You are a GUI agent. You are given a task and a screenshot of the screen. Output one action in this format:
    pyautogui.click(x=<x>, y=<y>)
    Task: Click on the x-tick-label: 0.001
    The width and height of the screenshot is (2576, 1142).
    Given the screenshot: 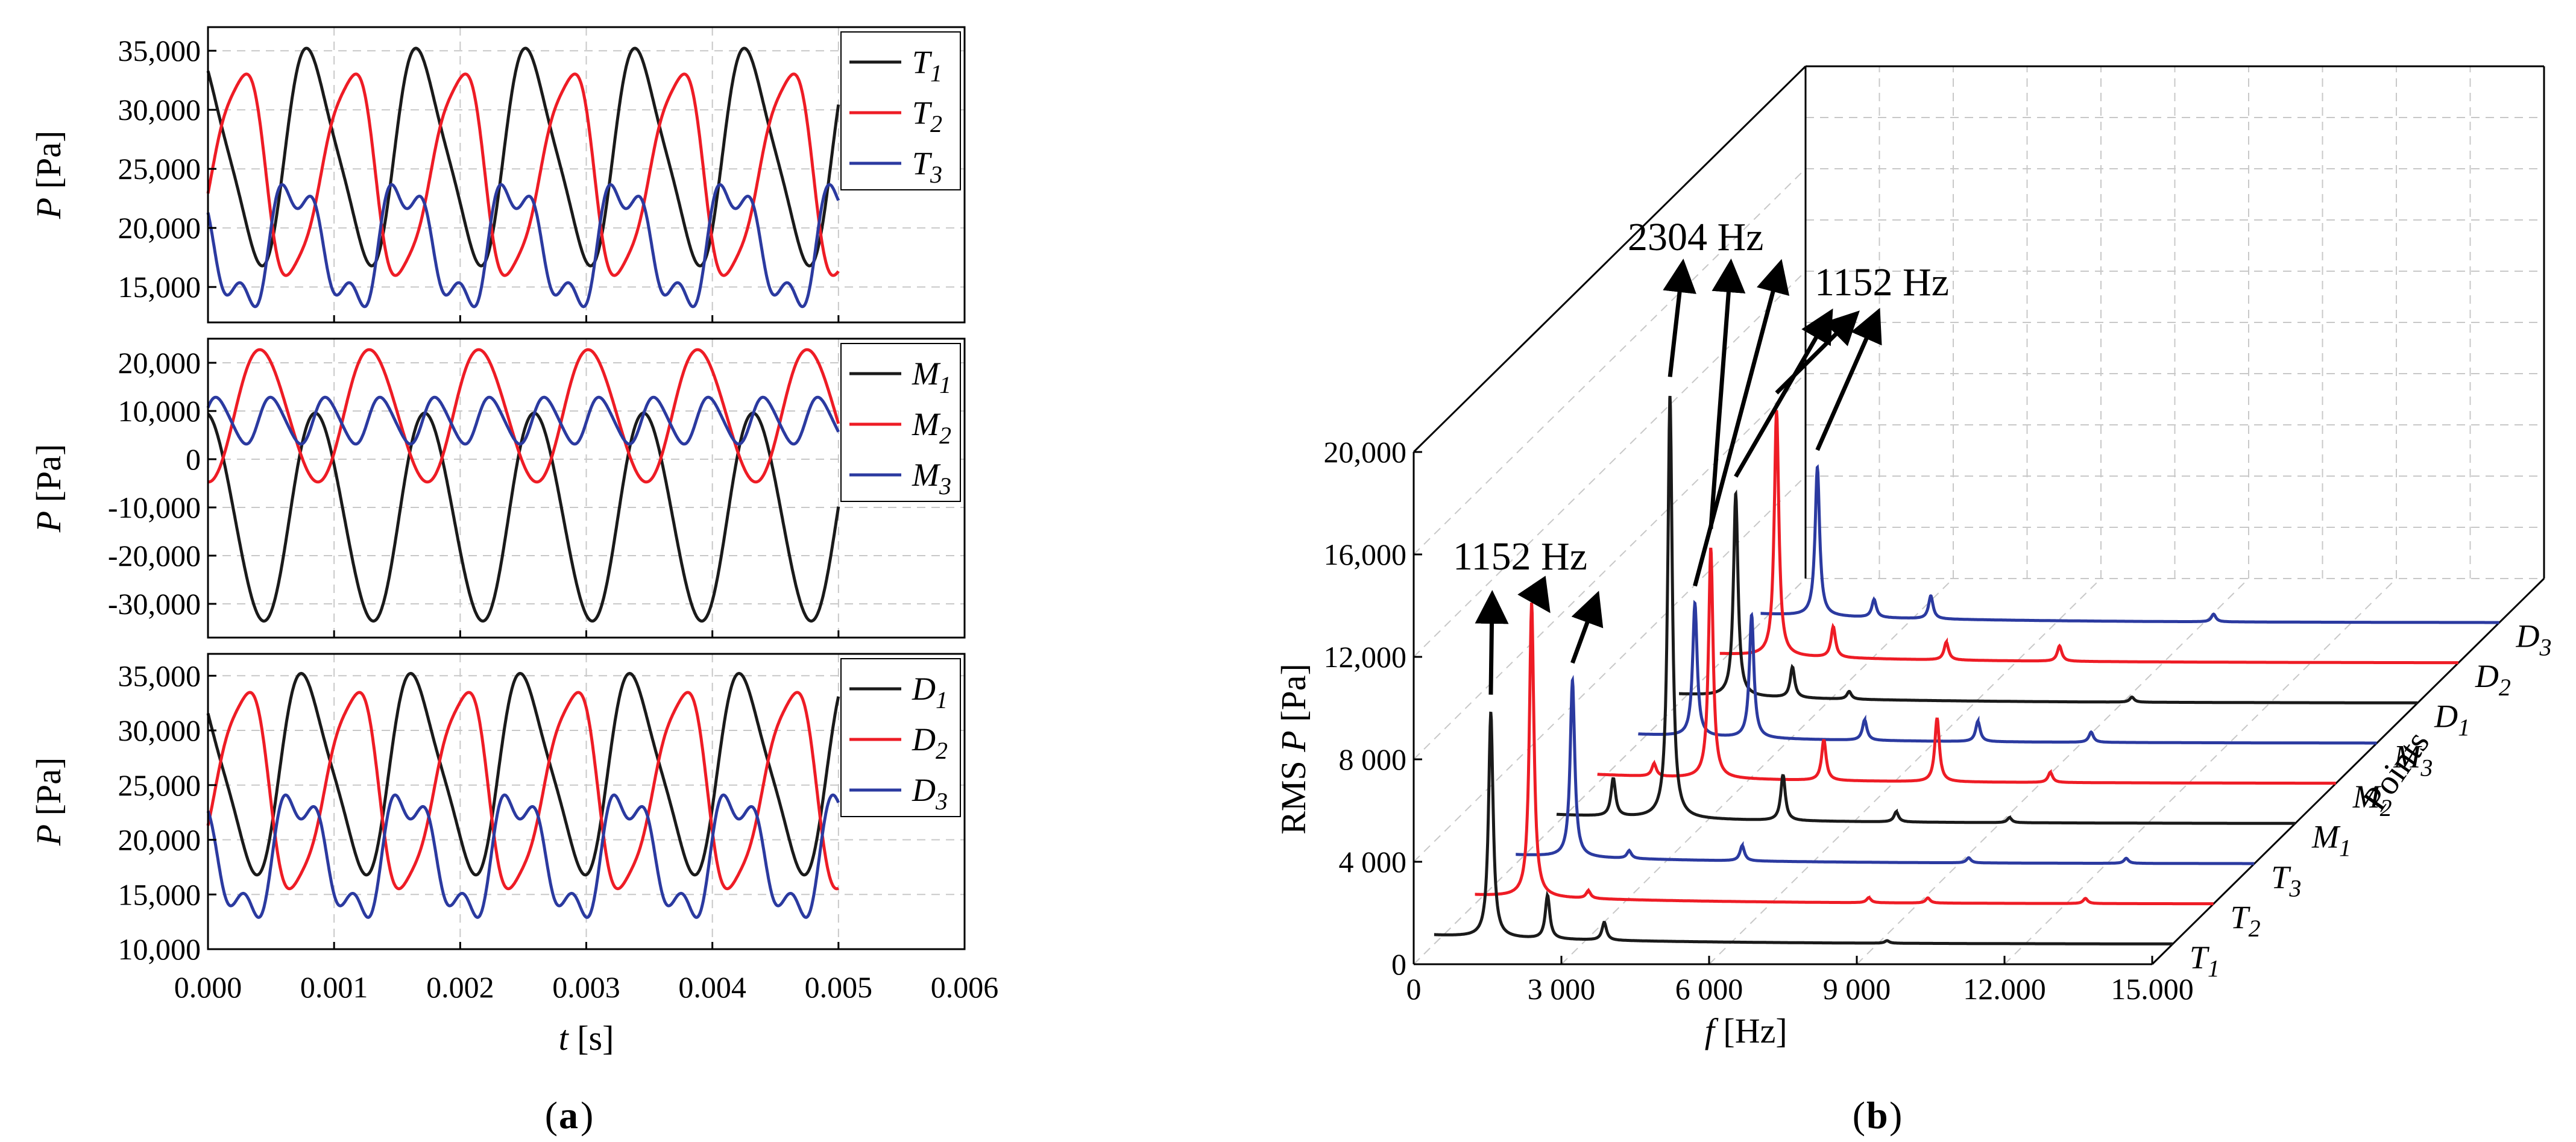 What is the action you would take?
    pyautogui.click(x=334, y=987)
    